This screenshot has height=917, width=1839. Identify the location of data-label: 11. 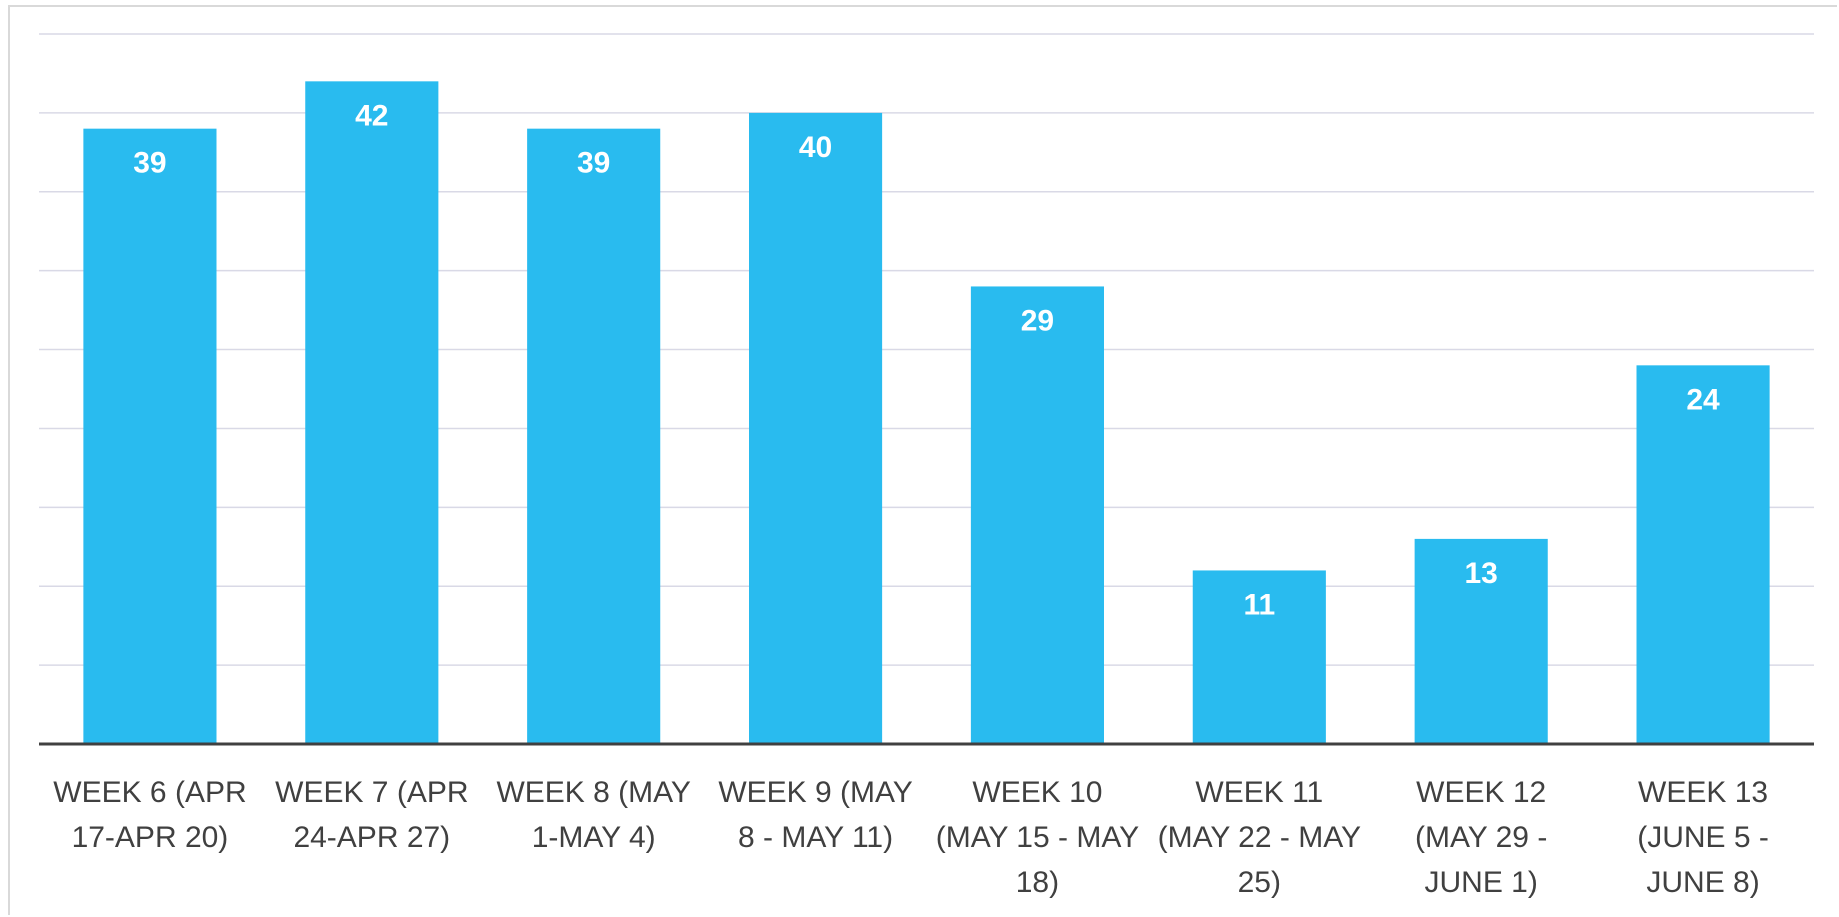
(1259, 604).